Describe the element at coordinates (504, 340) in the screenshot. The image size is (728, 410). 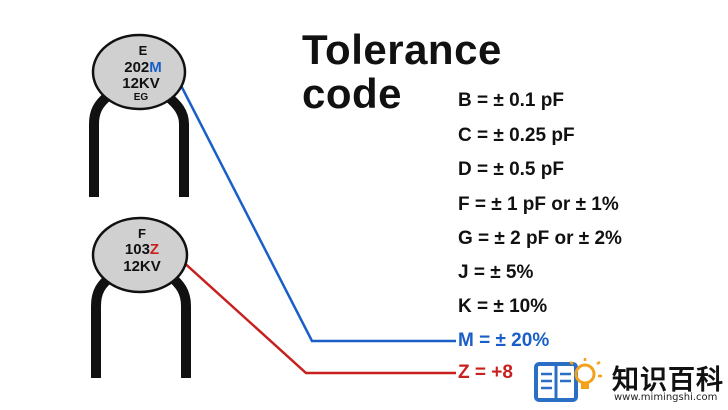
I see `code-item-m: M = ± 20%` at that location.